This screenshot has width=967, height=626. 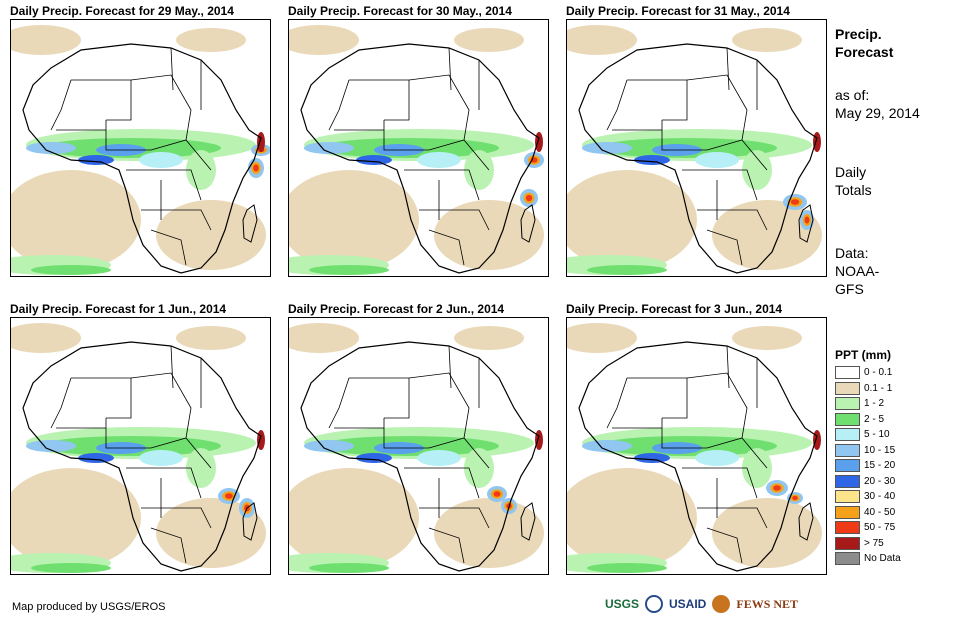 I want to click on usaid-seal-icon, so click(x=654, y=604).